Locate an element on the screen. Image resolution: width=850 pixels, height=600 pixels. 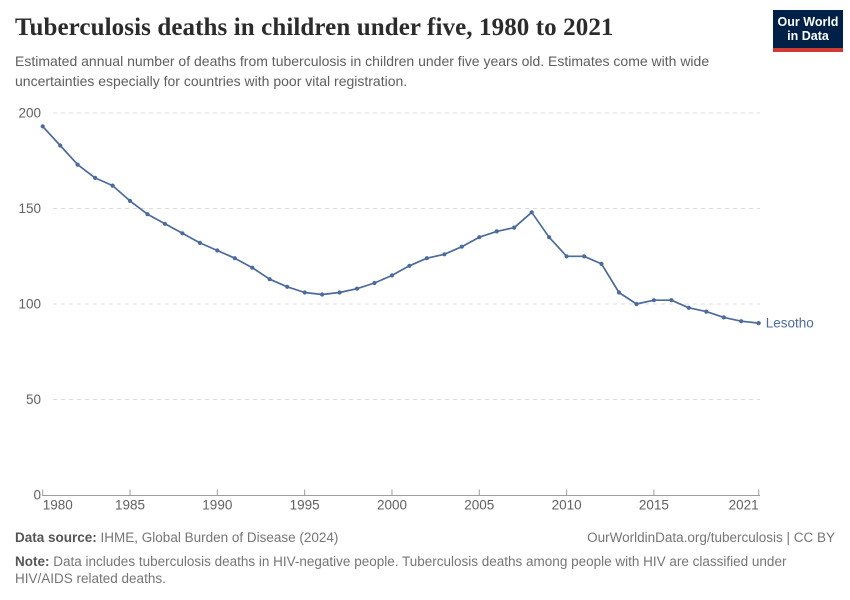
x-axis-tick-label: 2021 is located at coordinates (744, 505).